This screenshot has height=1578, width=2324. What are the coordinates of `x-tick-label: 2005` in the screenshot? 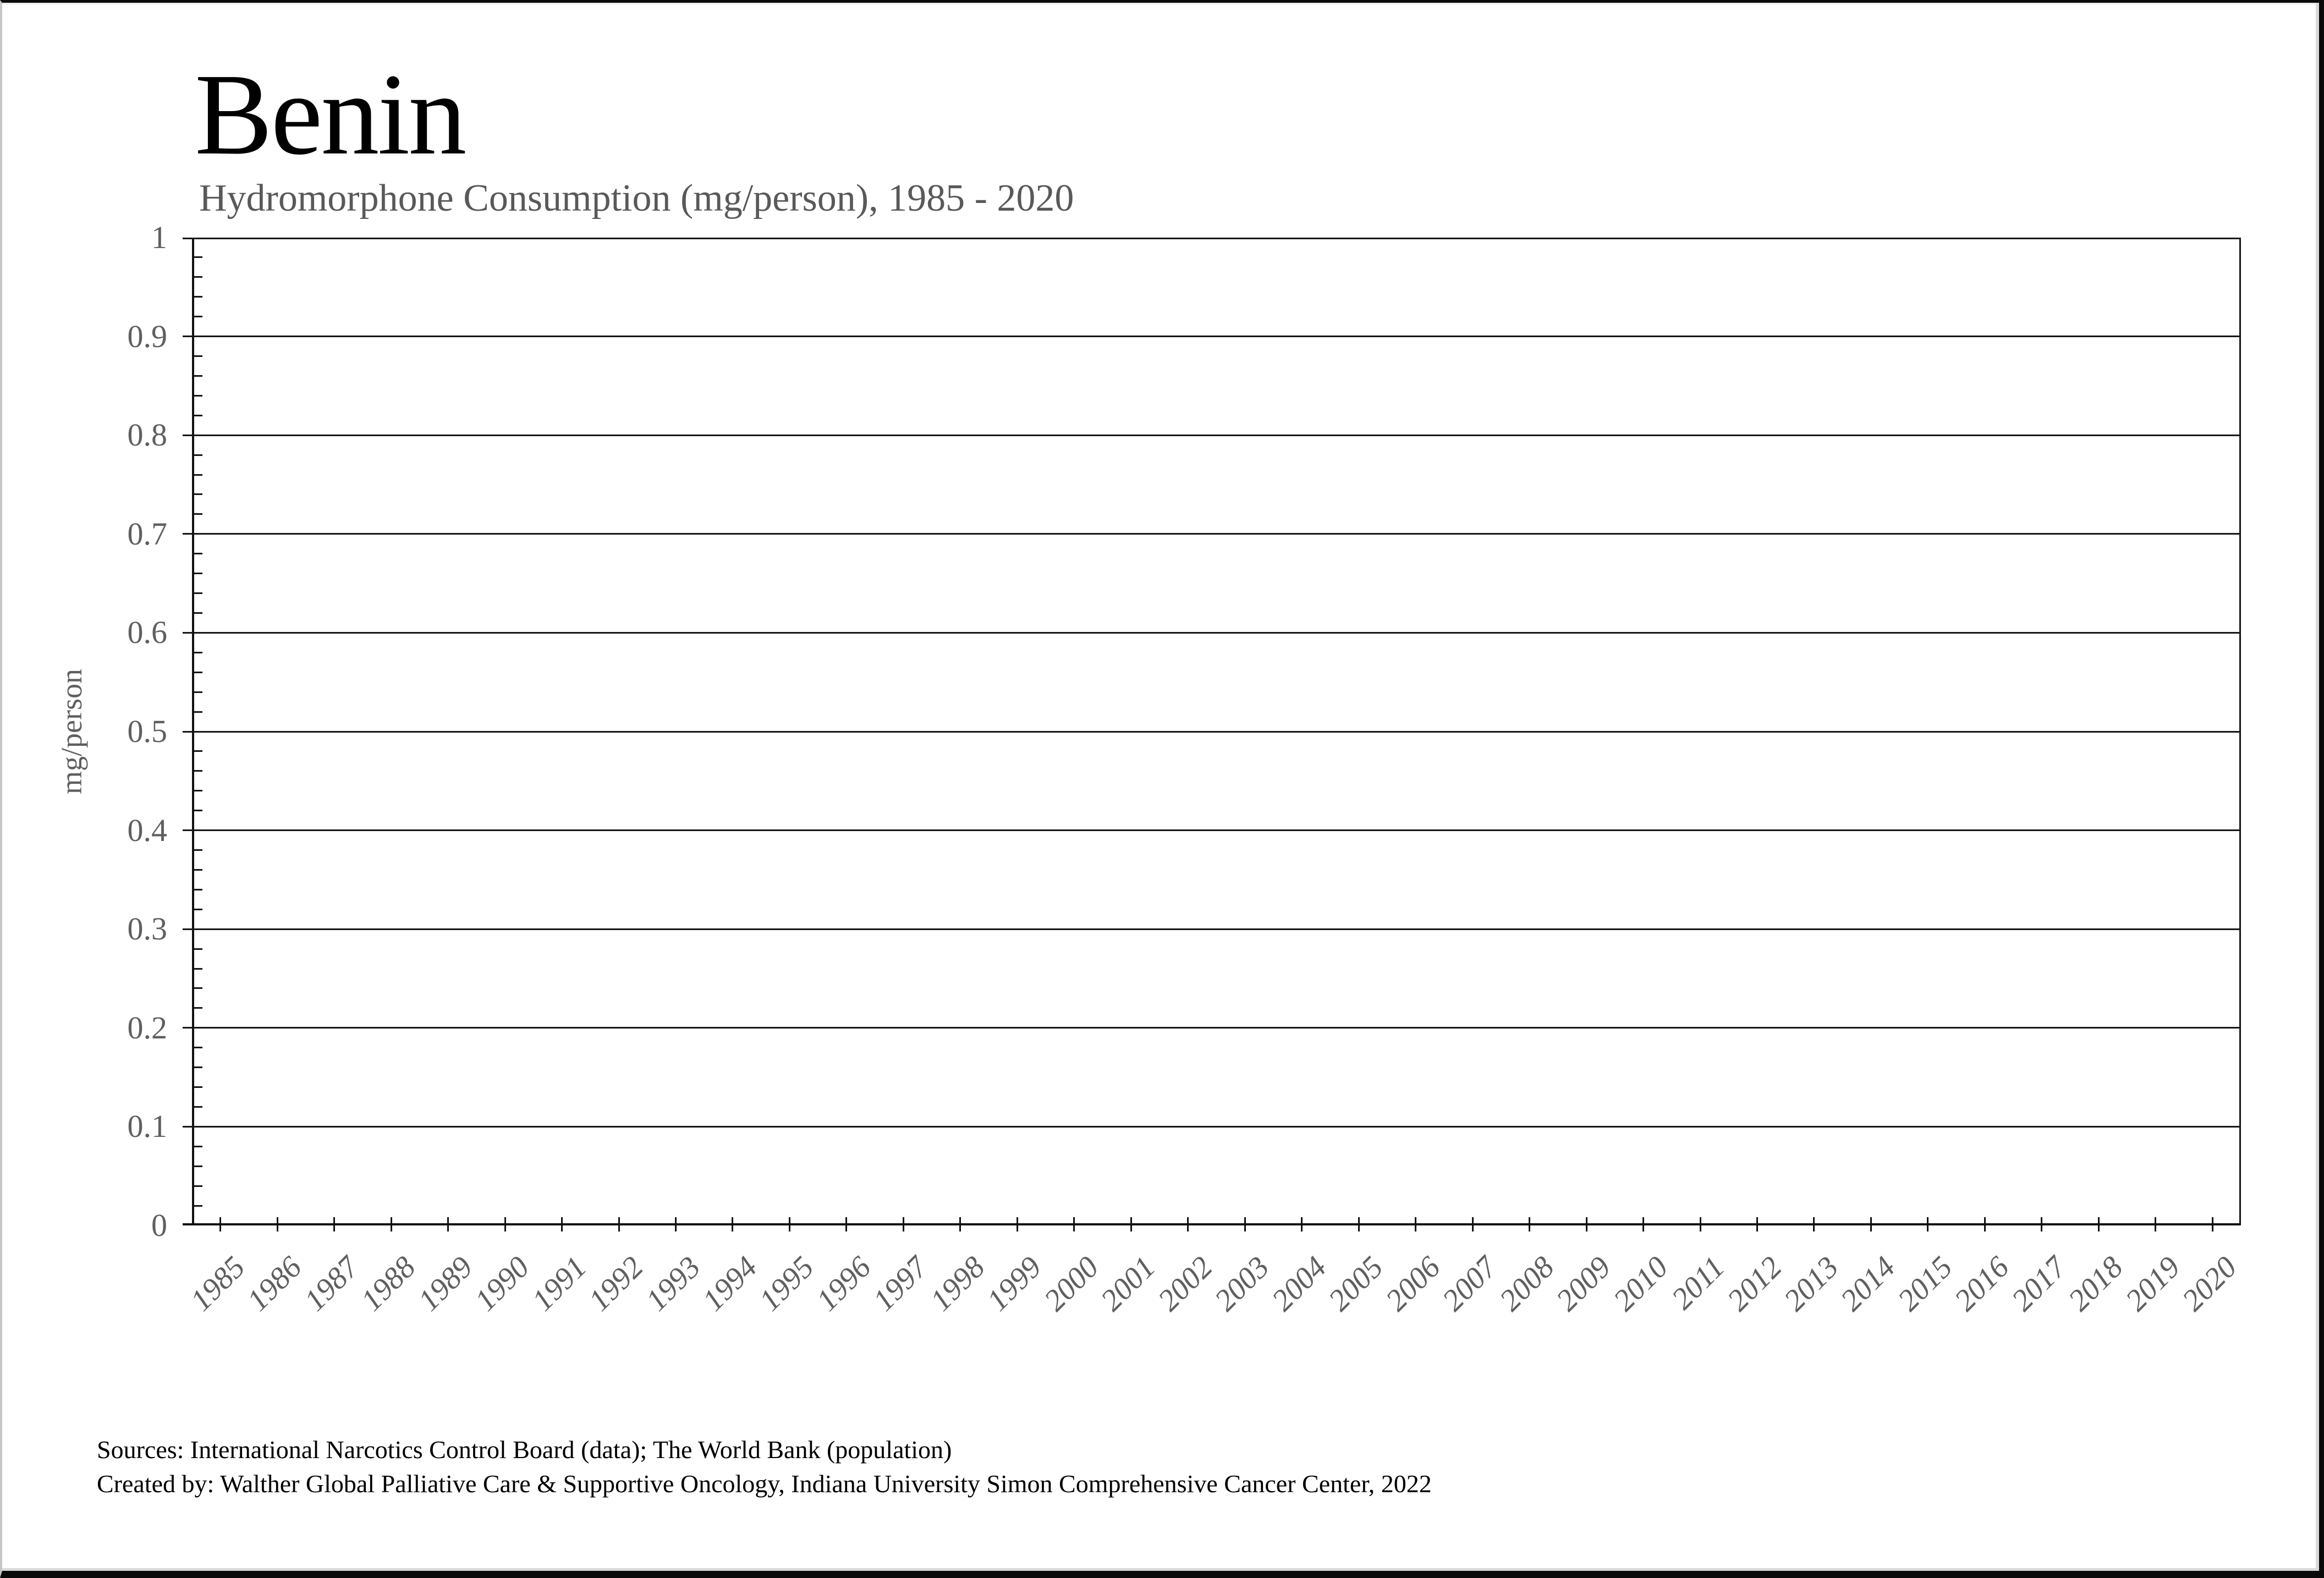 It's located at (1356, 1284).